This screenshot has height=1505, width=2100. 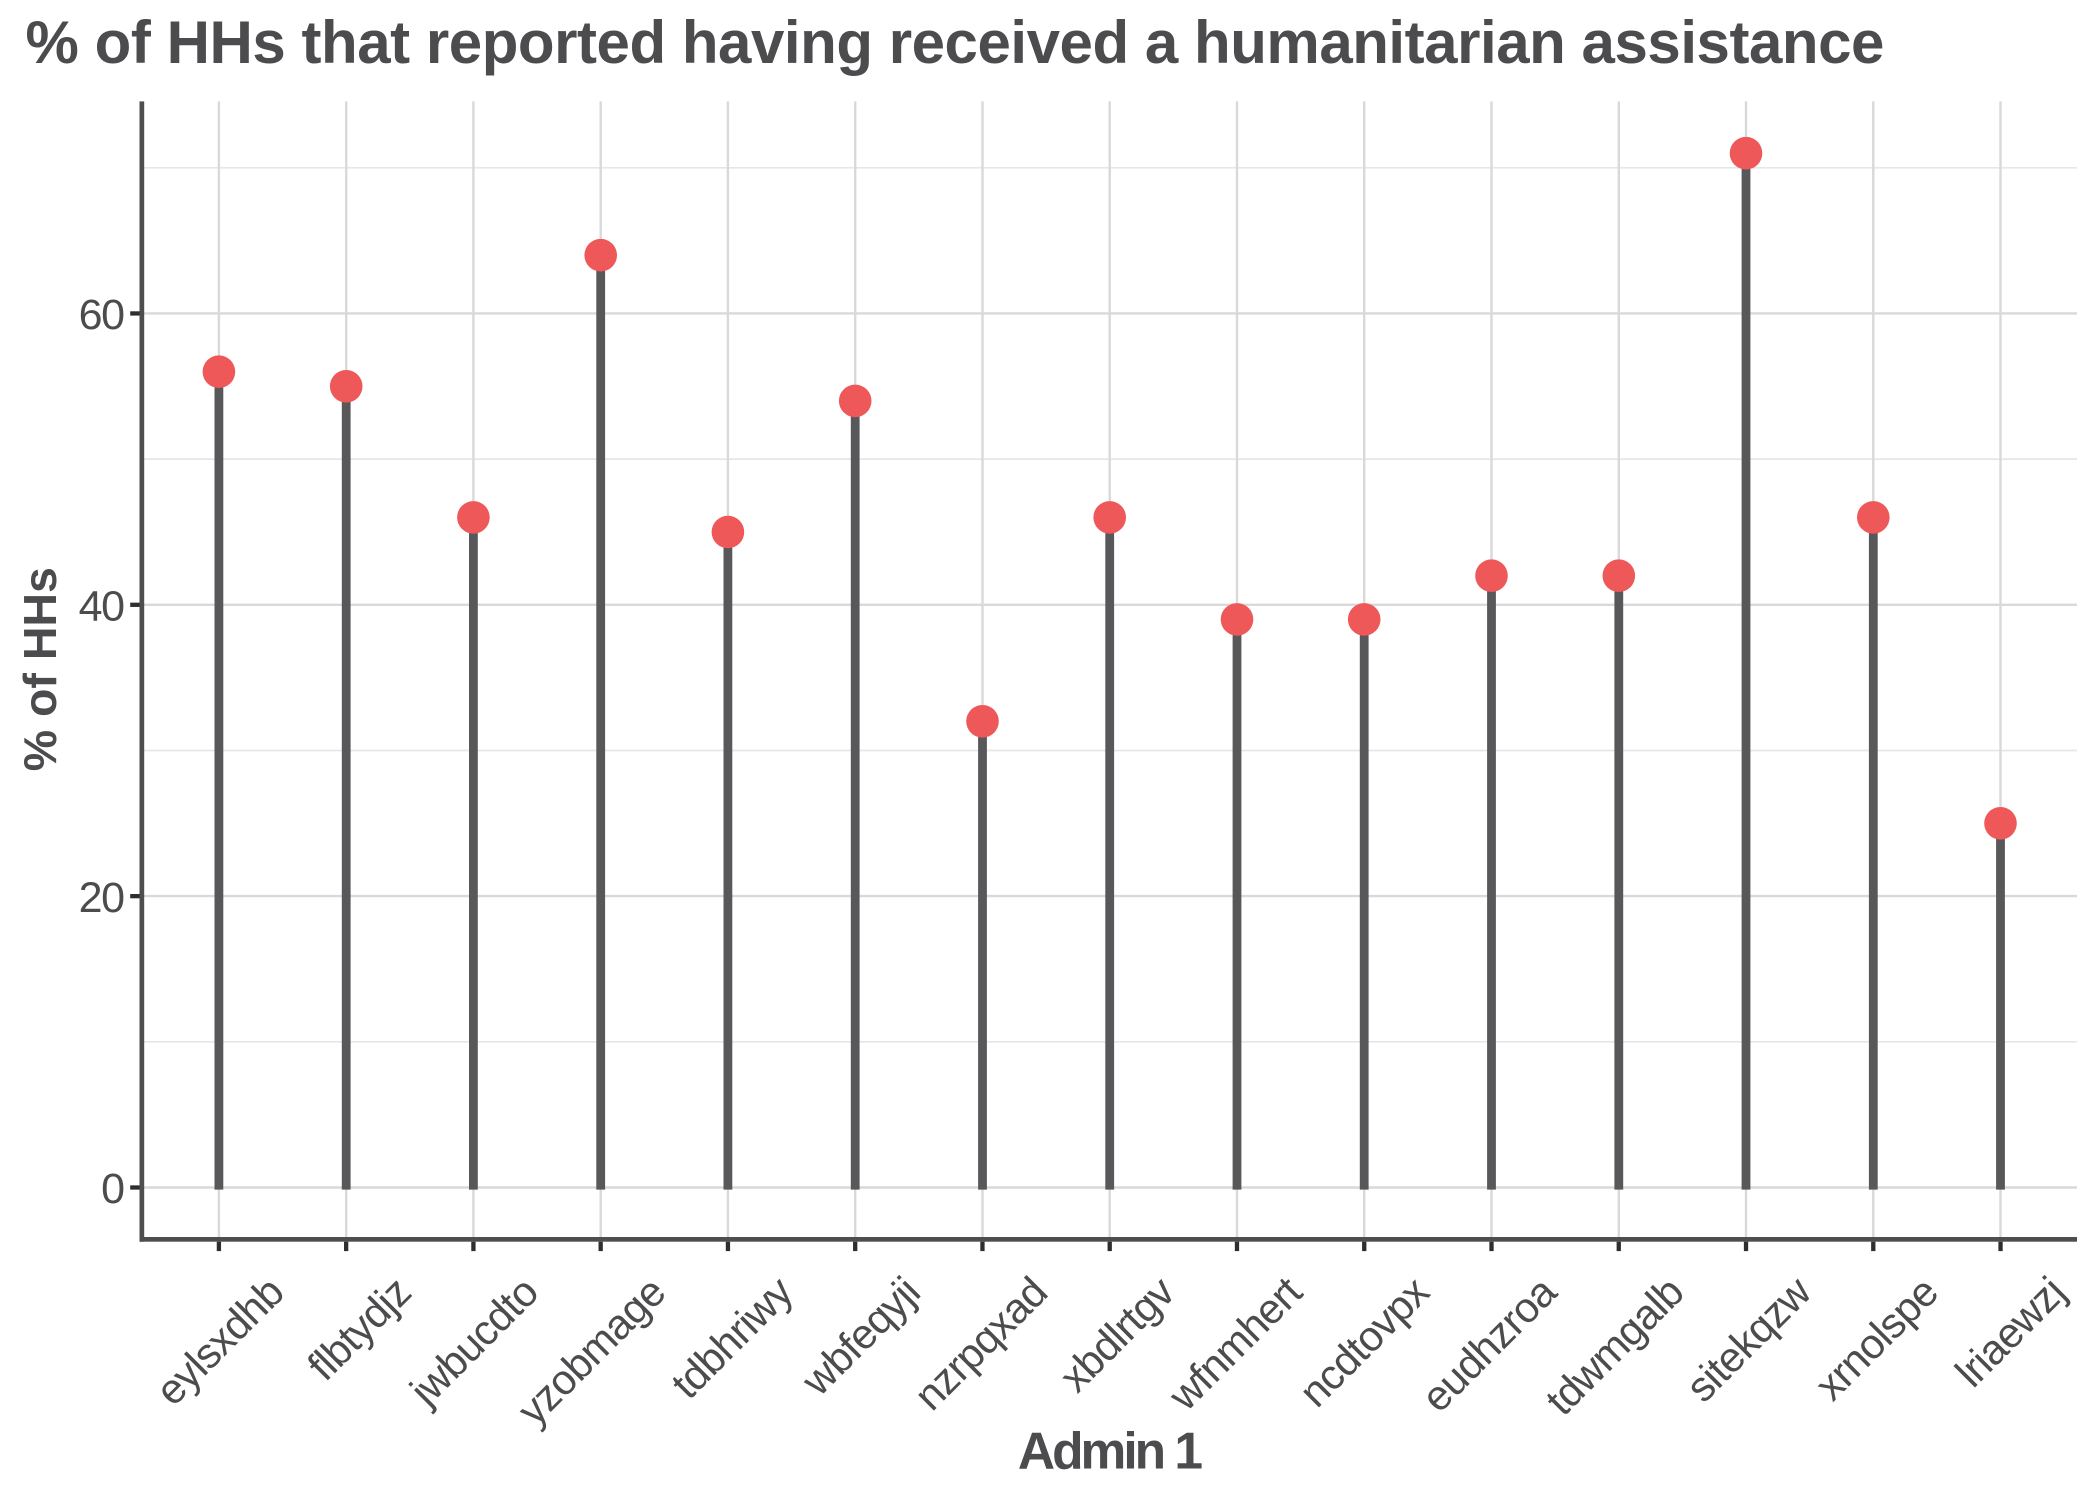 I want to click on svg-text: 60, so click(x=101, y=315).